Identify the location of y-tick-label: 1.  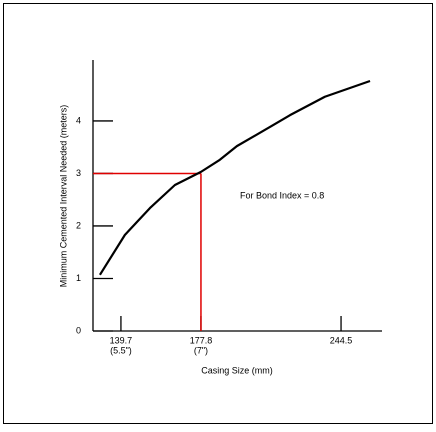
(78, 278).